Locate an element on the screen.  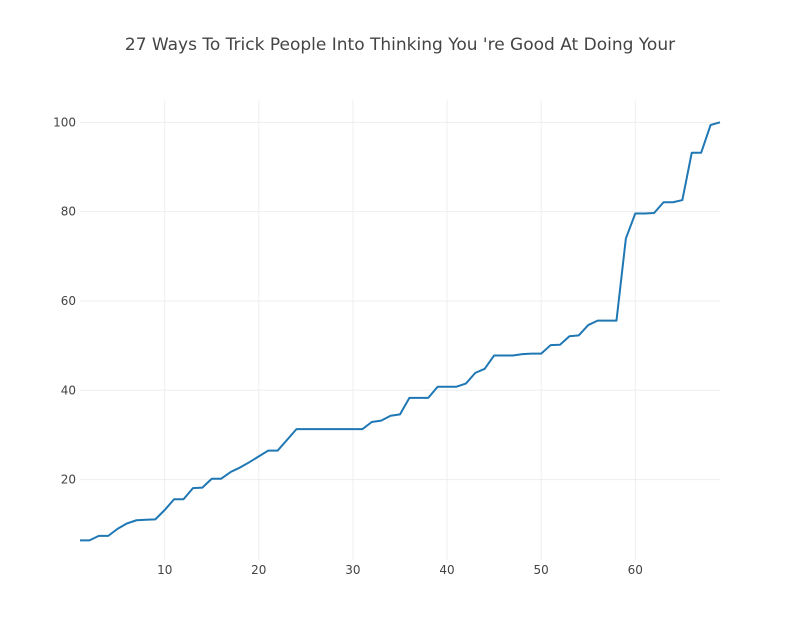
y-tick-label: 100 is located at coordinates (64, 122).